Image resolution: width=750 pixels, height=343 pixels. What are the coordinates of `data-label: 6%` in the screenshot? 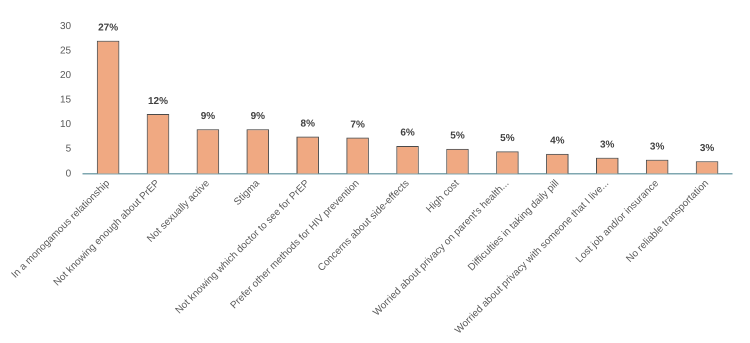 It's located at (407, 133).